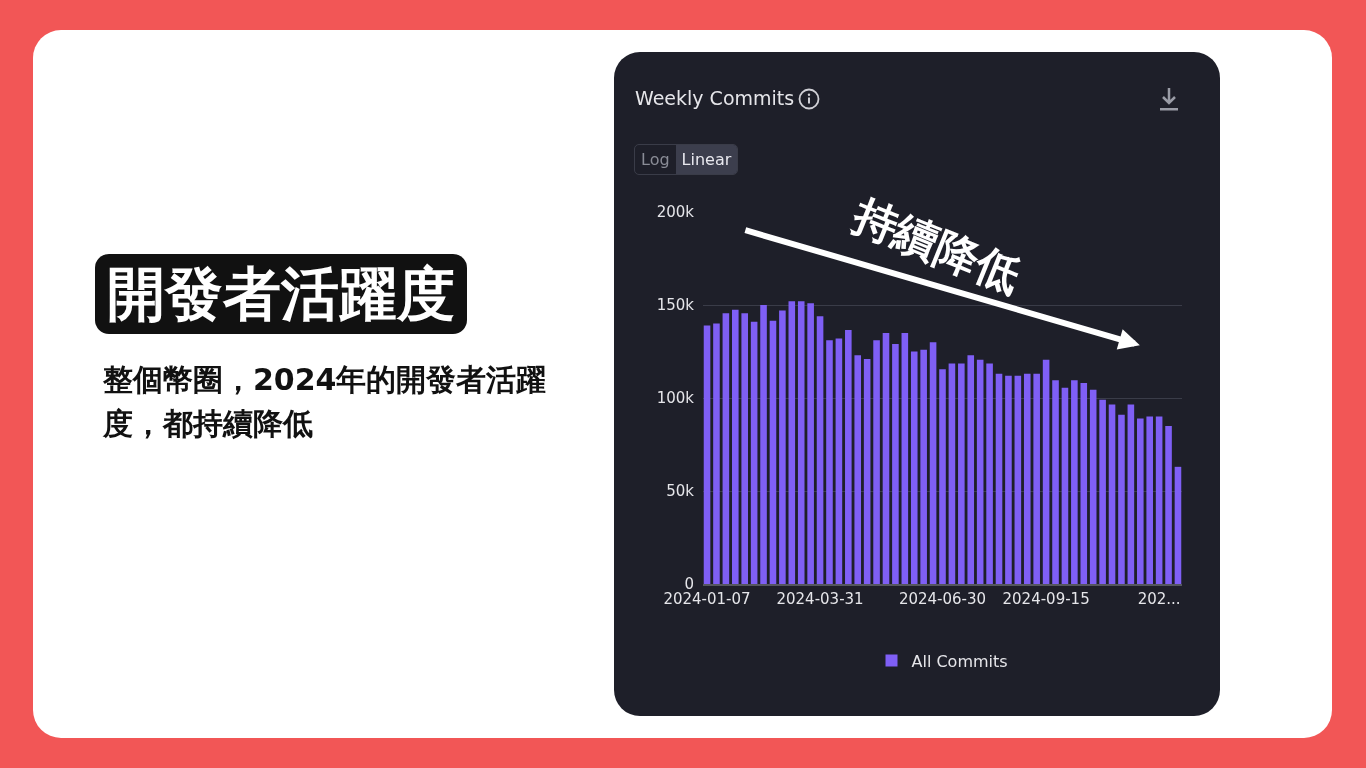 The height and width of the screenshot is (768, 1366). Describe the element at coordinates (959, 661) in the screenshot. I see `legend-label: All Commits` at that location.